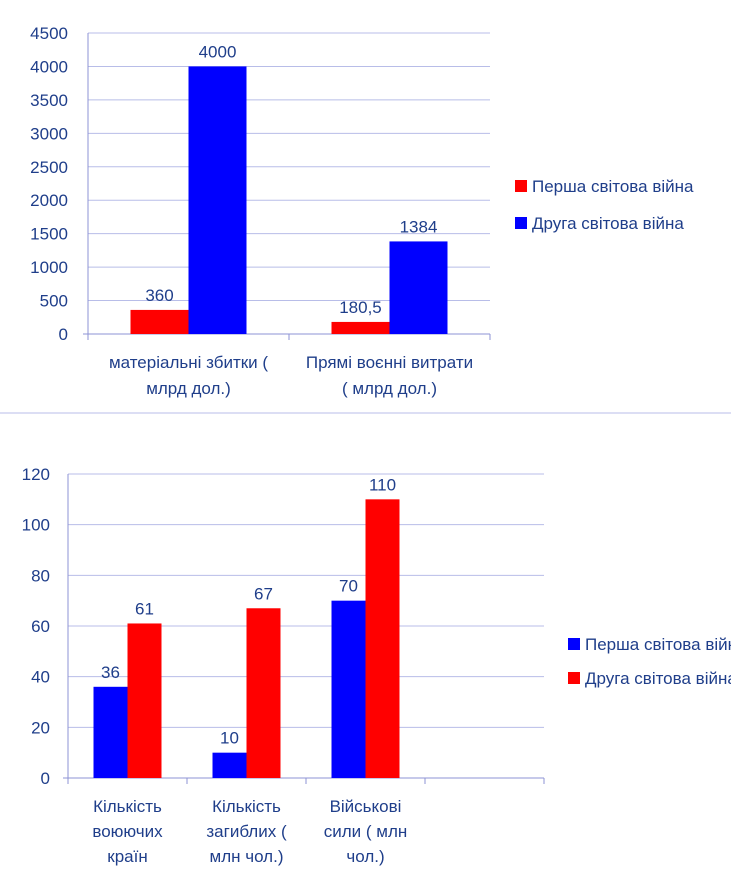 This screenshot has height=883, width=731. Describe the element at coordinates (419, 226) in the screenshot. I see `data-label: 1384` at that location.